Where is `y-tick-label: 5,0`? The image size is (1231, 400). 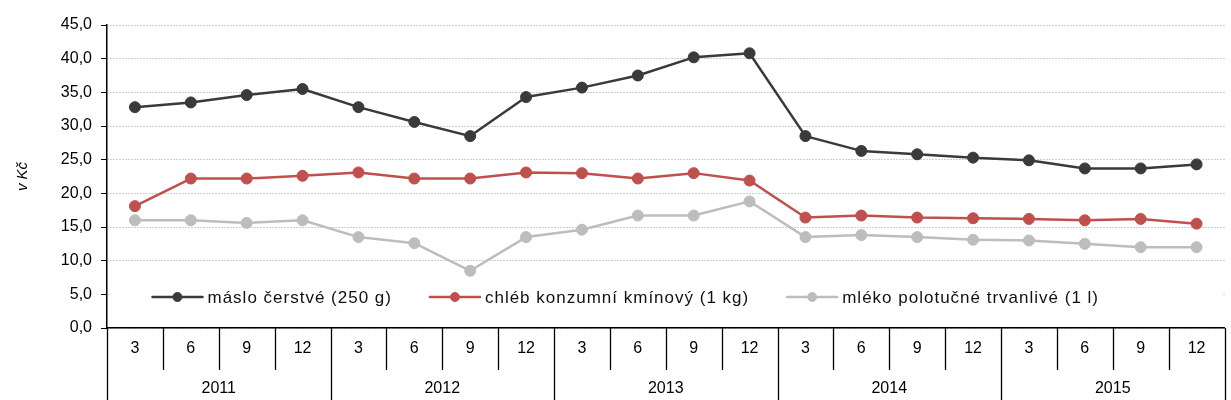
y-tick-label: 5,0 is located at coordinates (81, 293).